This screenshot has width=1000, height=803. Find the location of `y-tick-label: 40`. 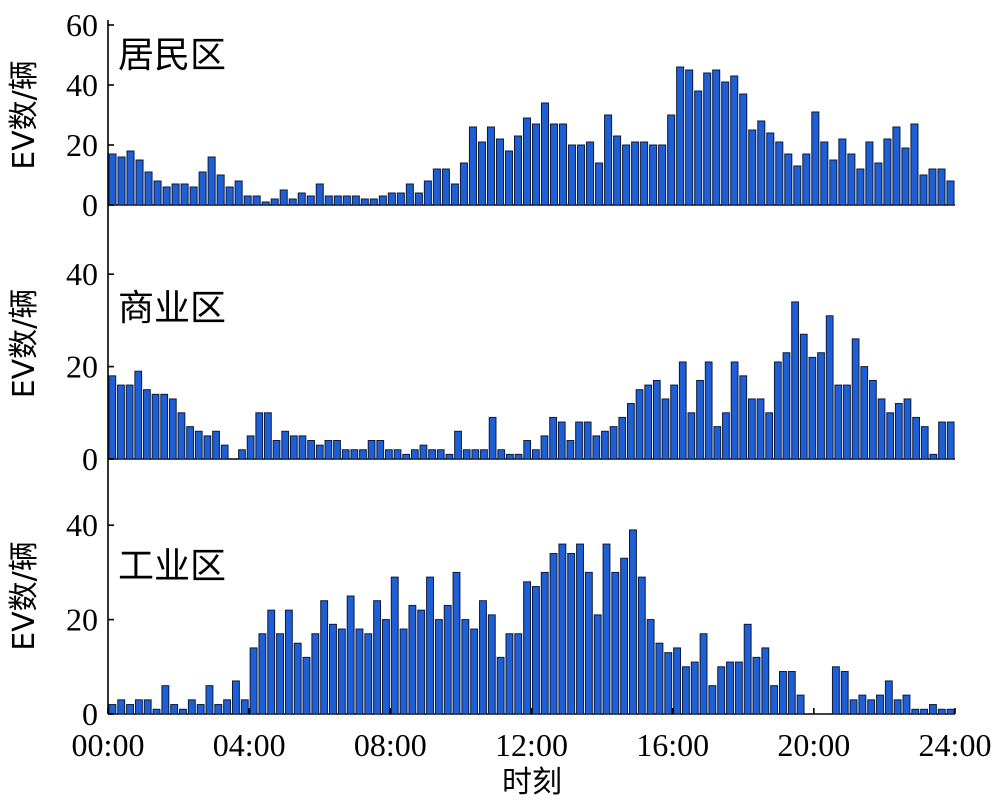

y-tick-label: 40 is located at coordinates (82, 274).